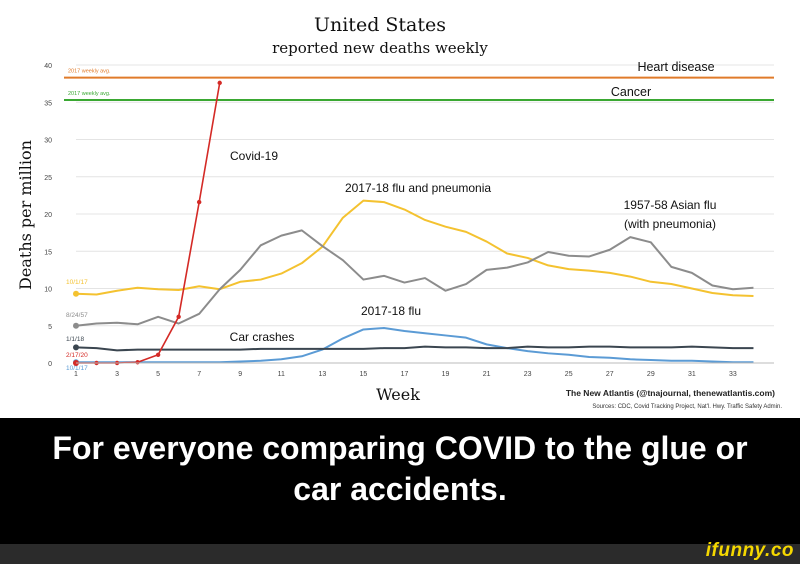 This screenshot has height=564, width=800. I want to click on x-tick-label: 21, so click(487, 374).